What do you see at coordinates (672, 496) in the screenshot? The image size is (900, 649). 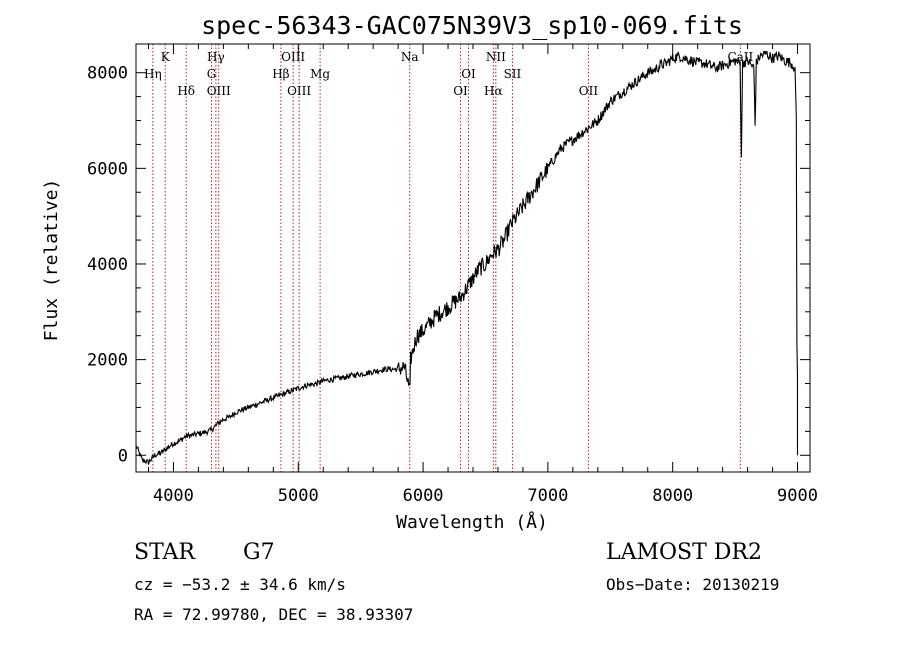 I see `x-tick-label: 8000` at bounding box center [672, 496].